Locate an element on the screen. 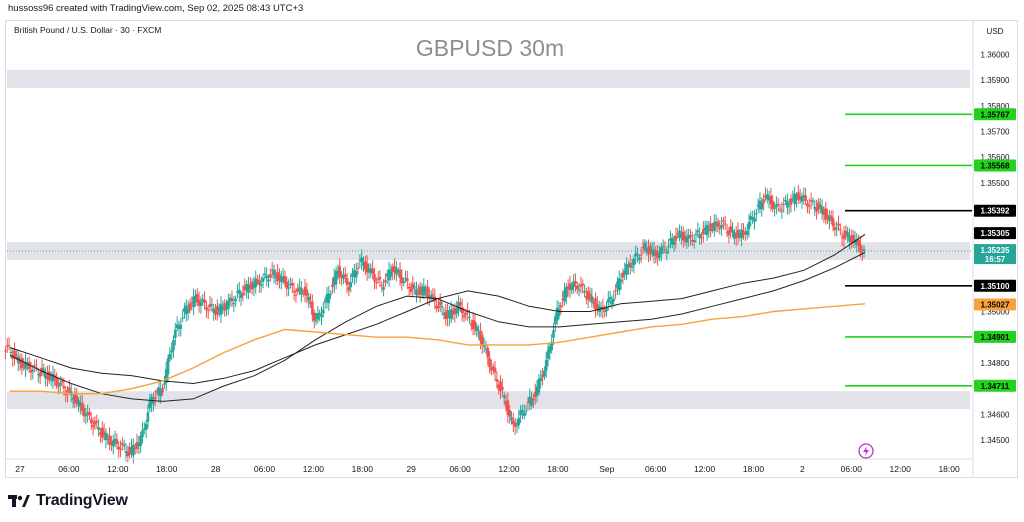  x-tick: 28 is located at coordinates (216, 469).